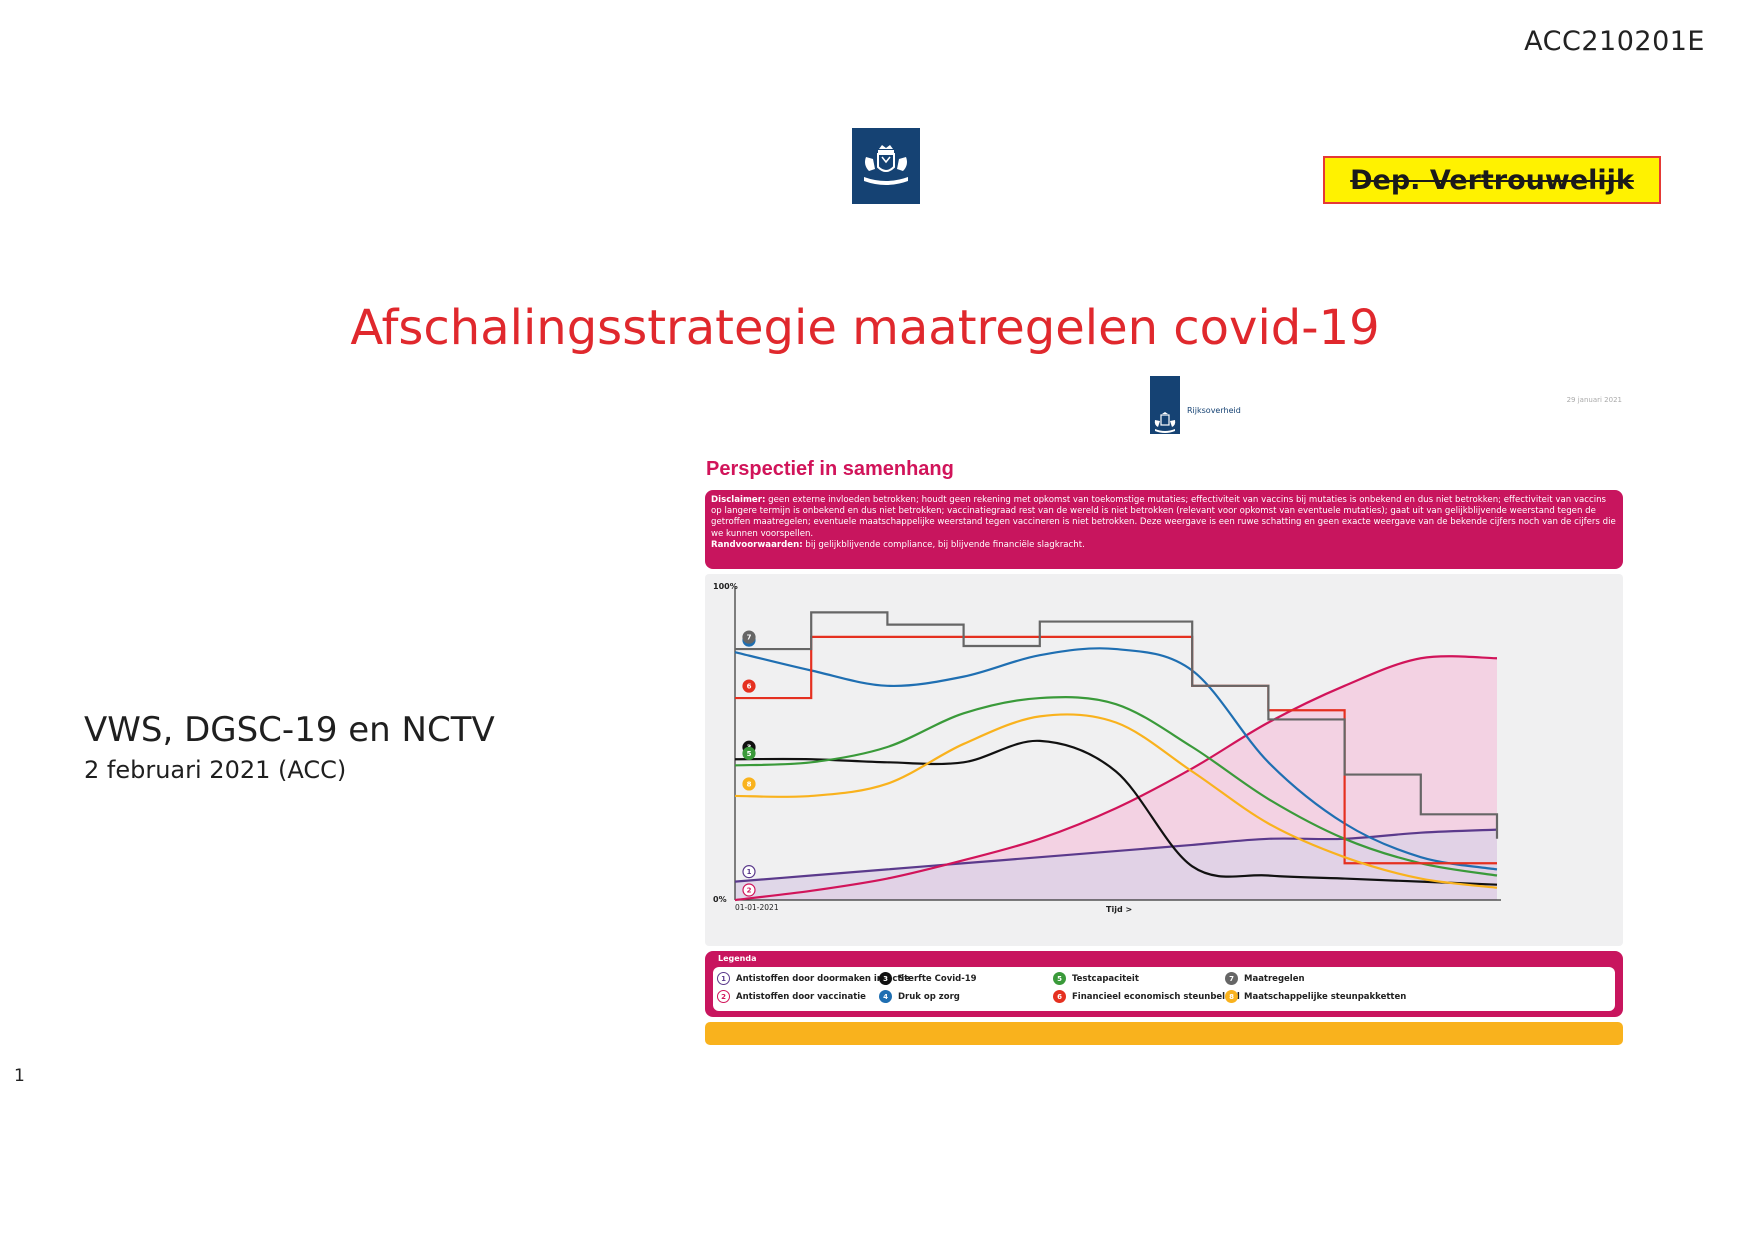 The height and width of the screenshot is (1241, 1755). What do you see at coordinates (823, 978) in the screenshot?
I see `legend-label: Antistoffen door doormaken infectie` at bounding box center [823, 978].